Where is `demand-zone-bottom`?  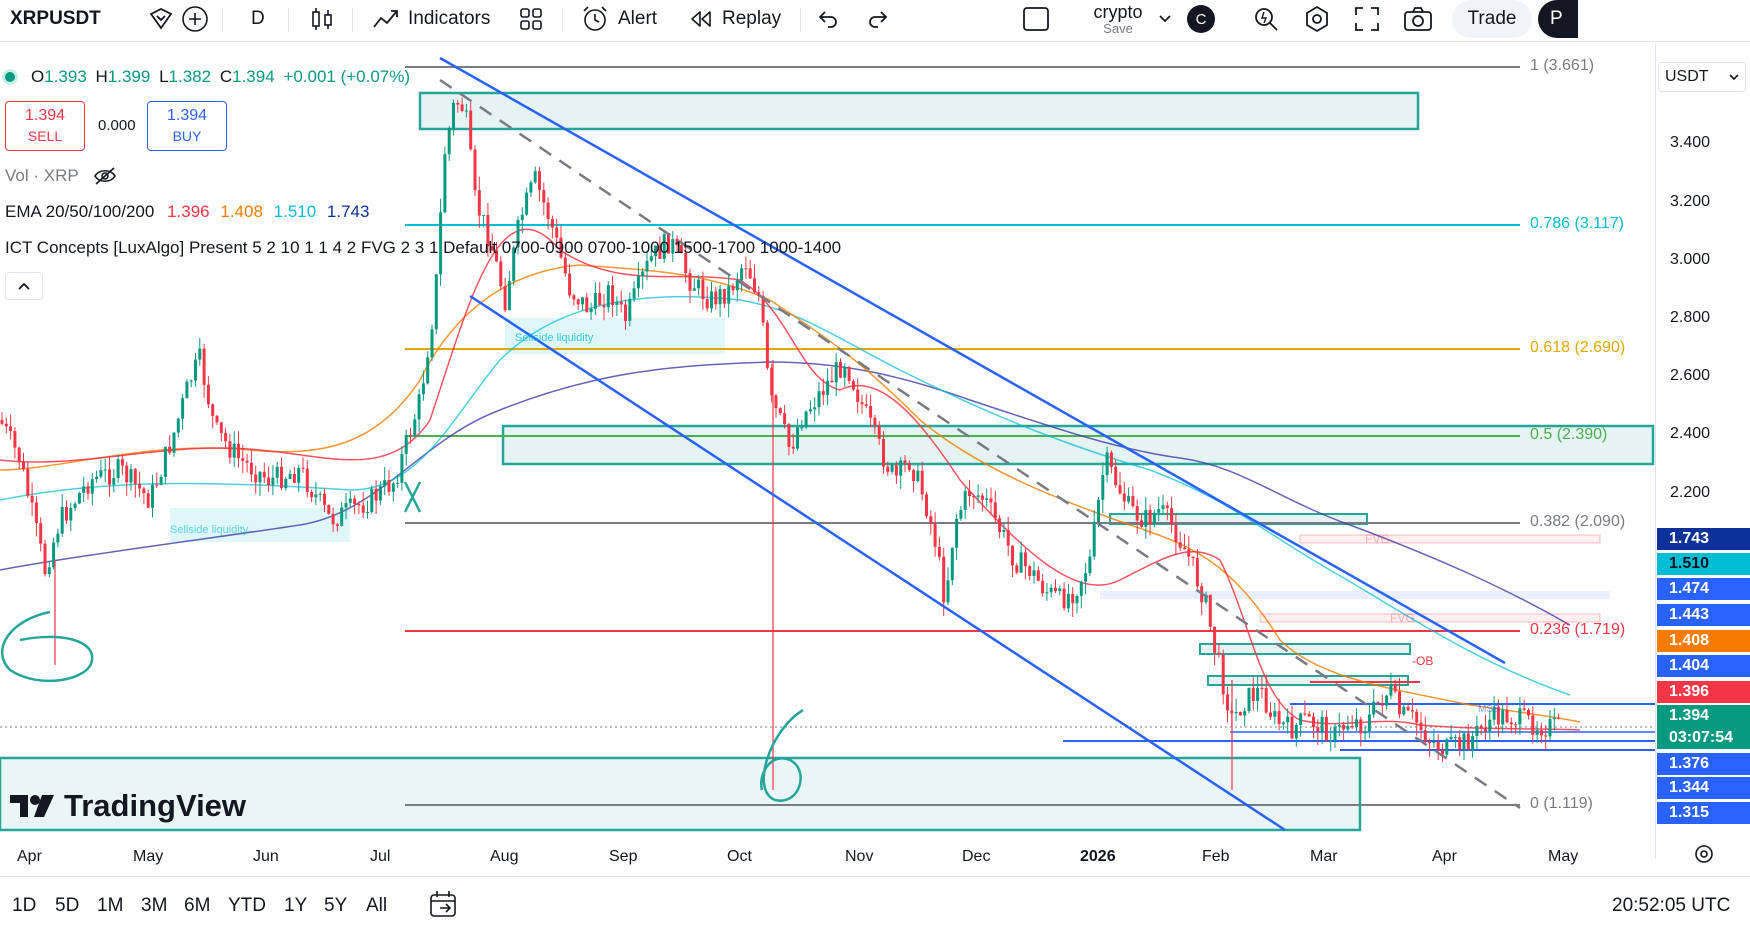 demand-zone-bottom is located at coordinates (681, 794).